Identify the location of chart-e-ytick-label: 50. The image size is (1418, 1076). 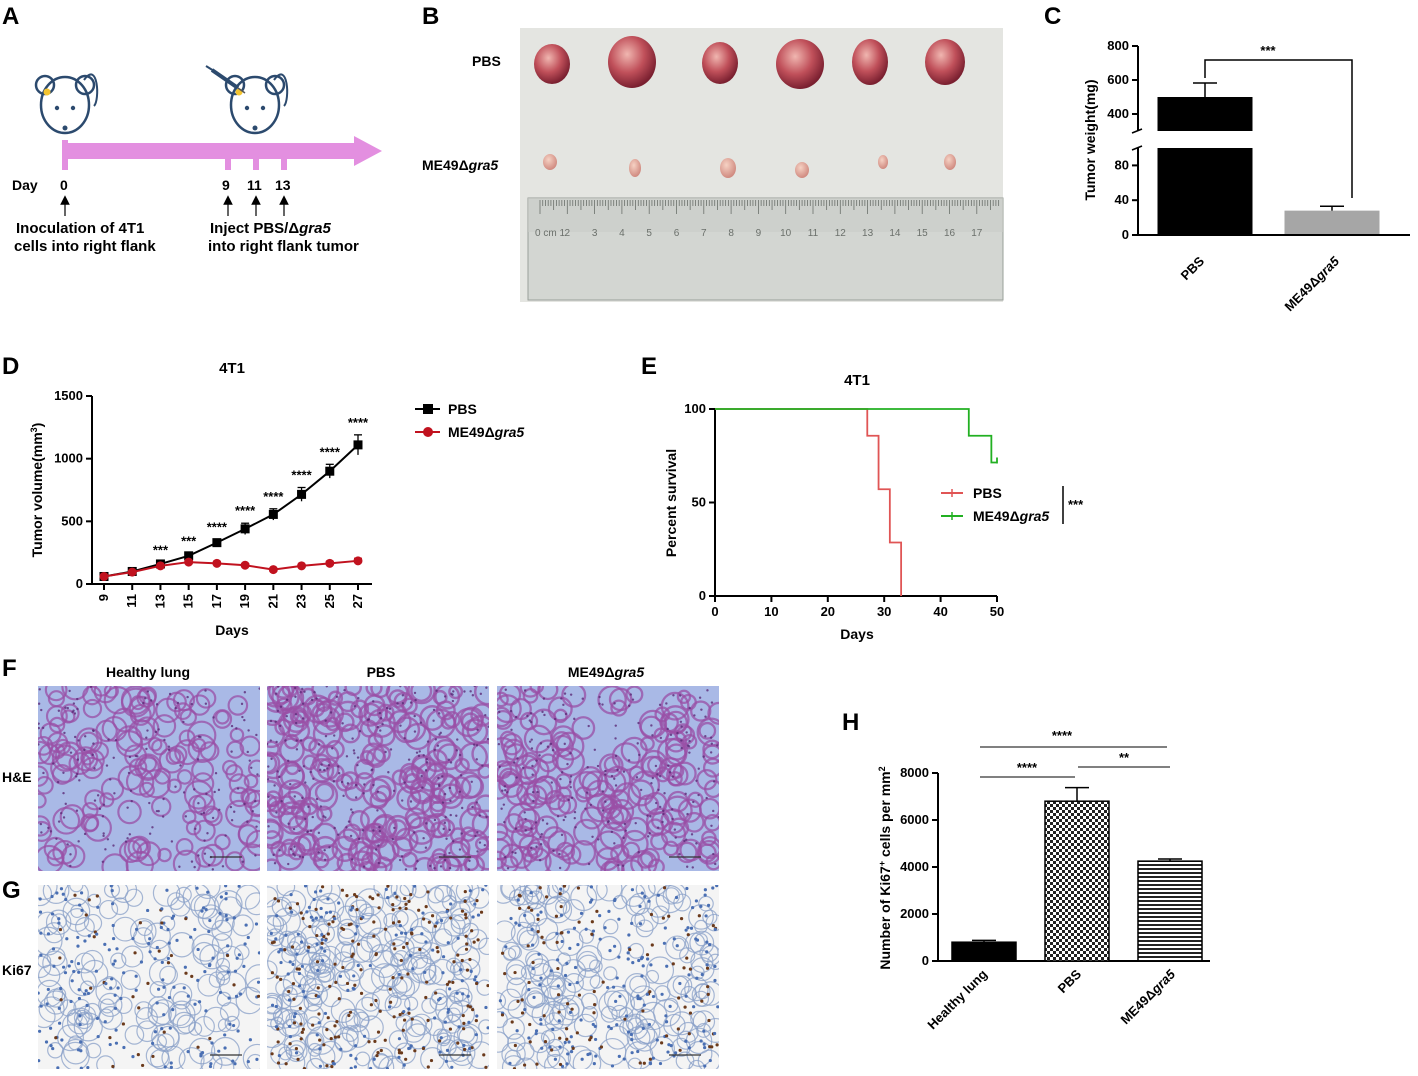
(699, 502).